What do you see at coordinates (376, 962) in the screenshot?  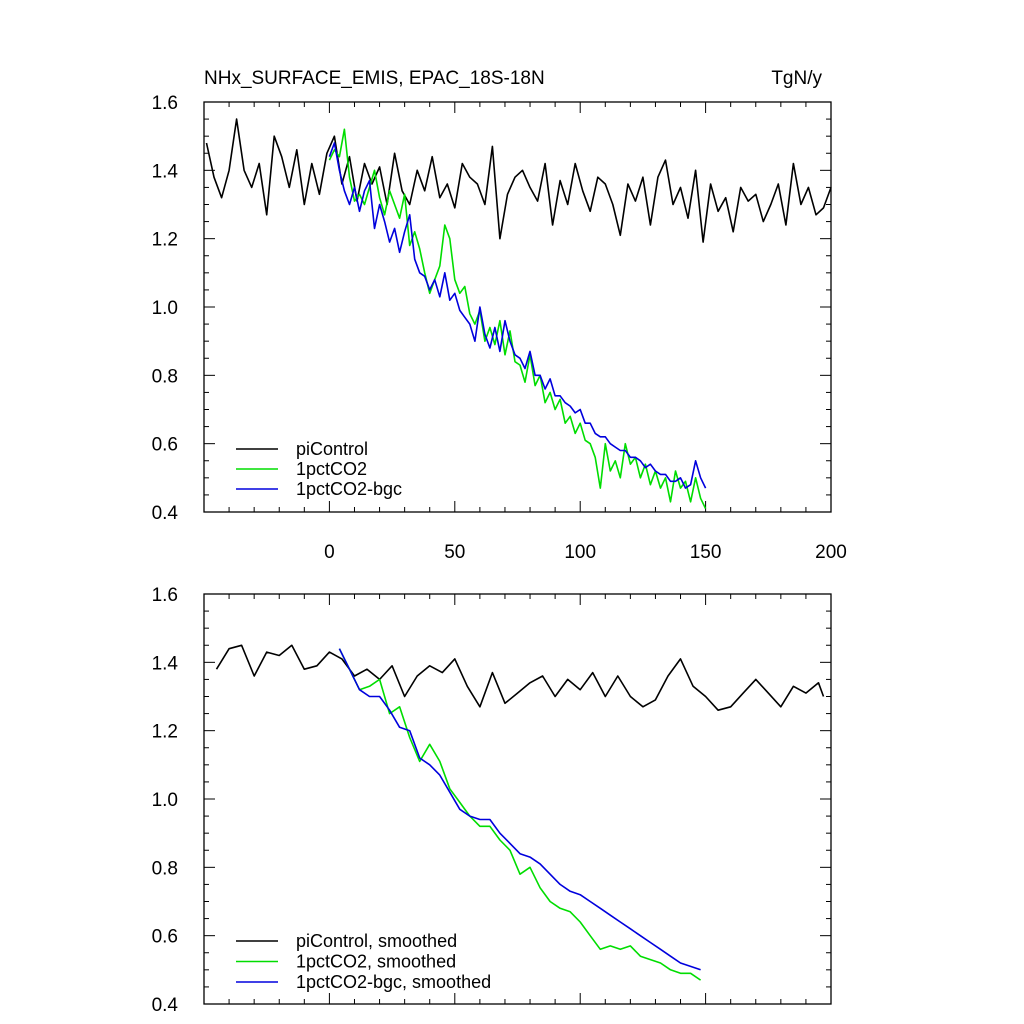 I see `legend-label: 1pctCO2, smoothed` at bounding box center [376, 962].